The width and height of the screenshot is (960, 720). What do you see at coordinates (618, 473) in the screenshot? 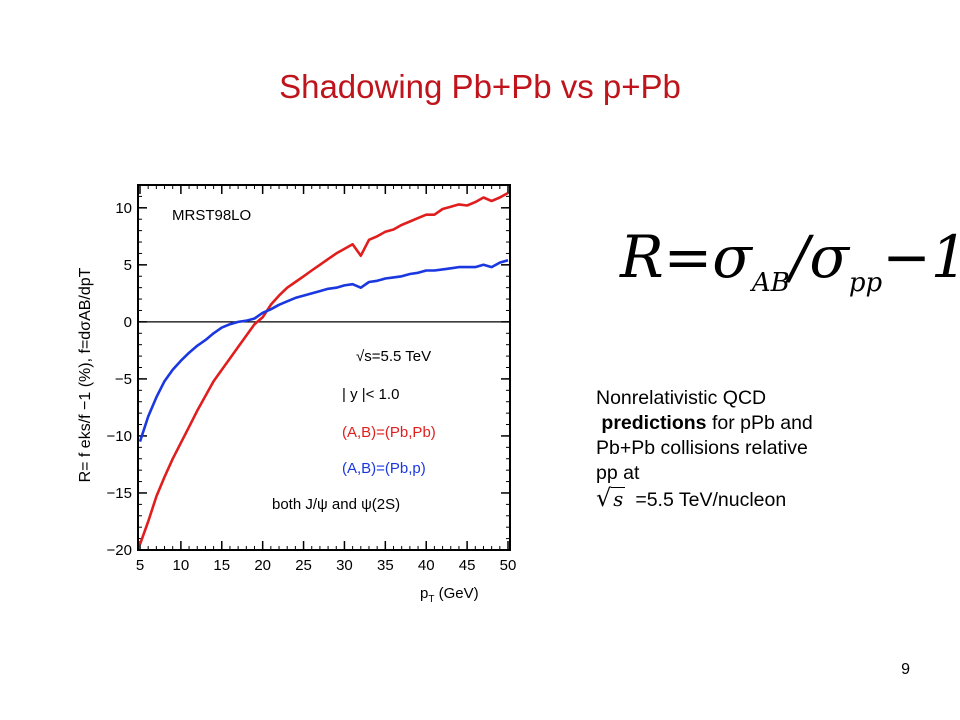
I see `note-line-4: pp at` at bounding box center [618, 473].